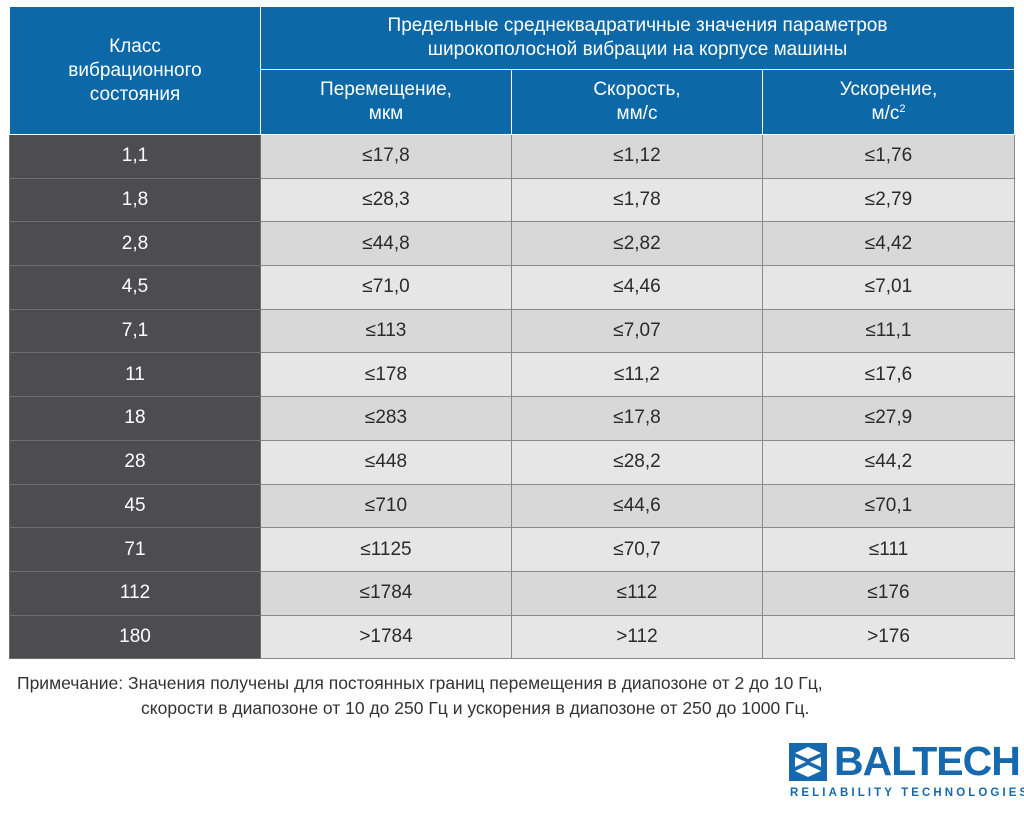 The image size is (1024, 816). Describe the element at coordinates (386, 331) in the screenshot. I see `displacement-cell: ≤113` at that location.